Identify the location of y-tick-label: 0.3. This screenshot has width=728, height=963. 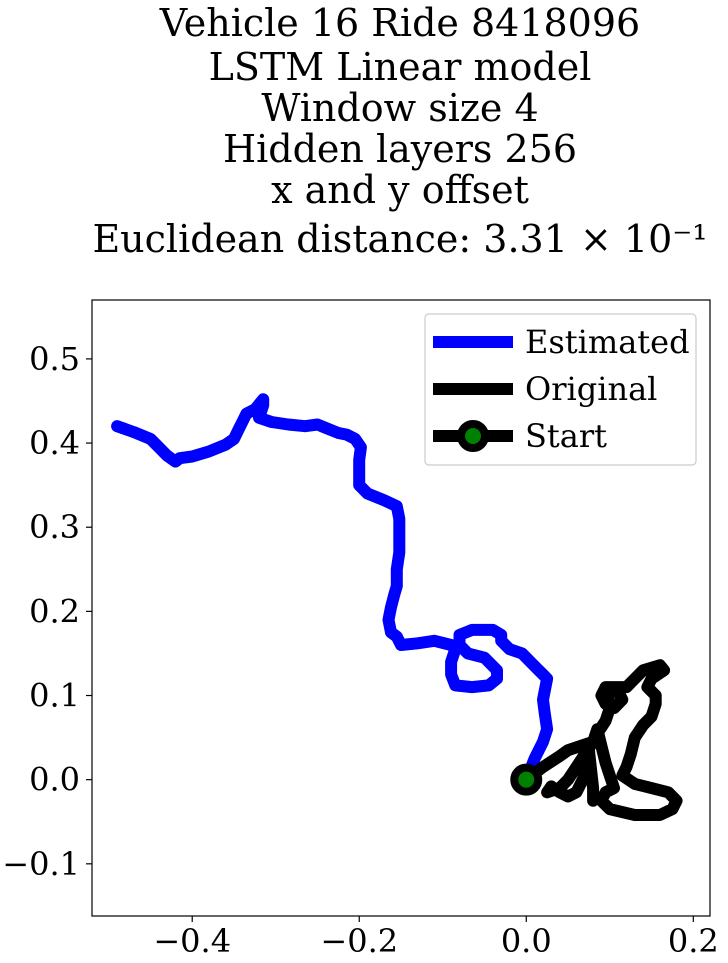
(54, 527).